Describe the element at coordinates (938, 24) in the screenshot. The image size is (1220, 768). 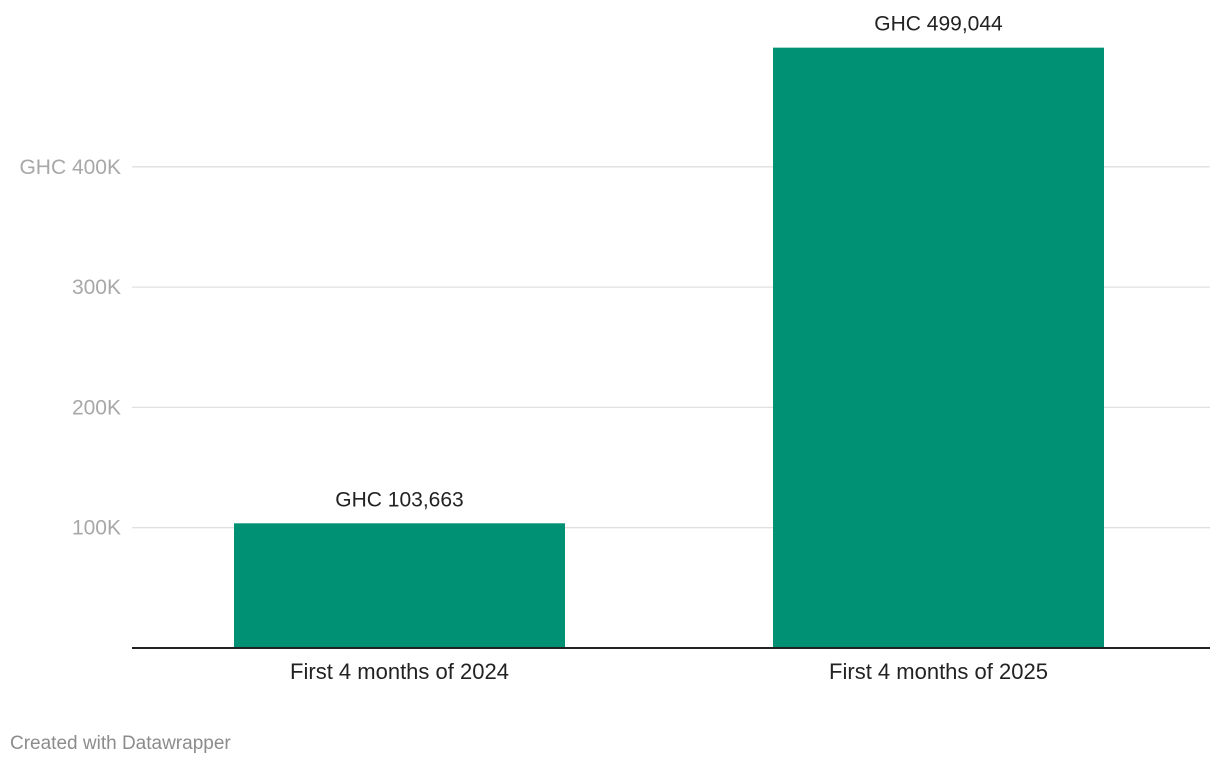
I see `bar-value-label: GHC 499,044` at that location.